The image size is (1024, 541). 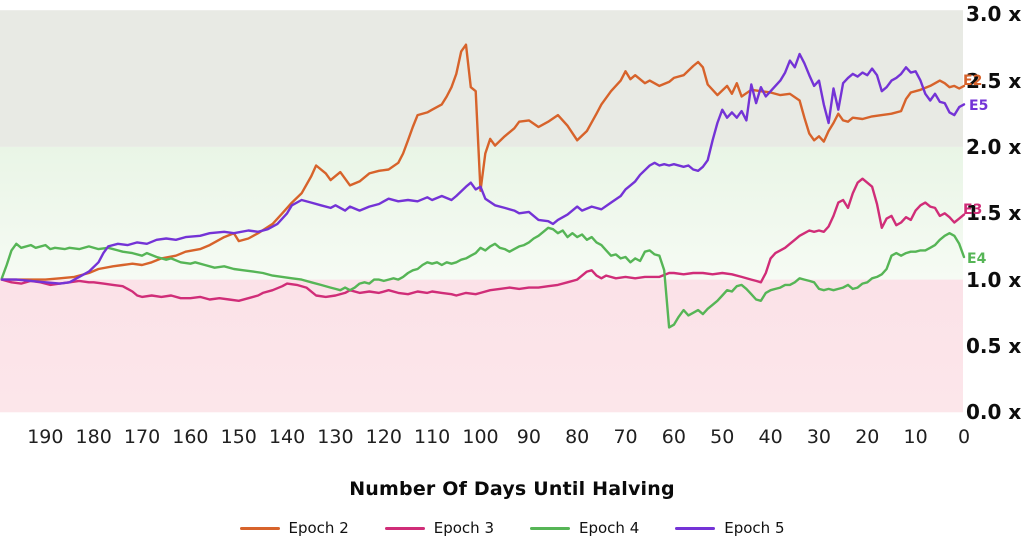 What do you see at coordinates (695, 528) in the screenshot?
I see `legend-swatch-e5` at bounding box center [695, 528].